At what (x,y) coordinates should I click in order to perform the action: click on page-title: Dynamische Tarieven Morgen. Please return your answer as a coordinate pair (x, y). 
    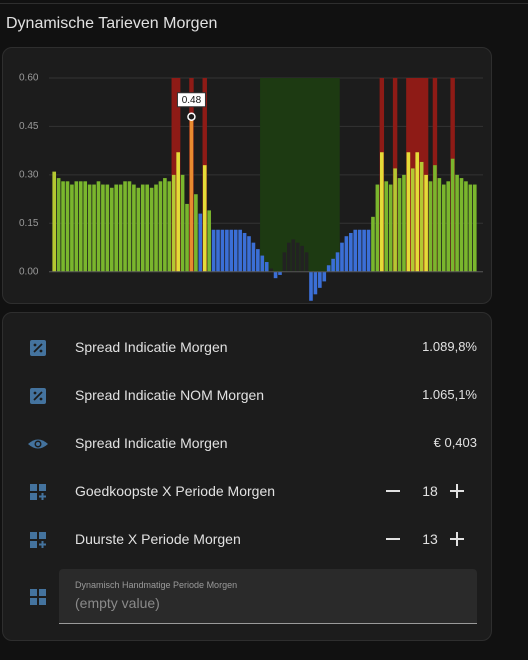
    Looking at the image, I should click on (112, 23).